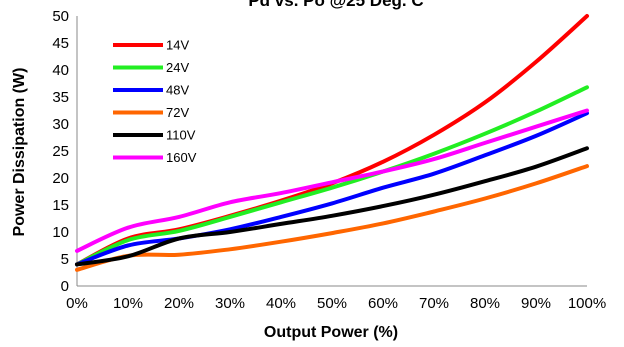  Describe the element at coordinates (155, 101) in the screenshot. I see `legend: 14V 24V 48V 72V 110V 160V` at that location.